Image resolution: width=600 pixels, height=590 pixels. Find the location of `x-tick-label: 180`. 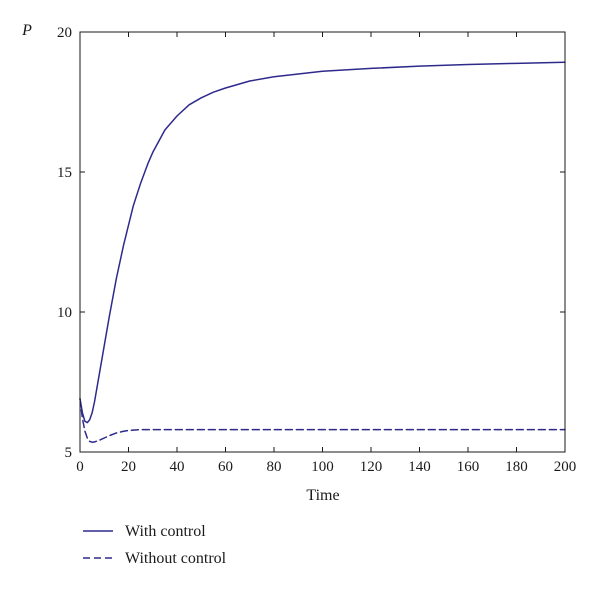

x-tick-label: 180 is located at coordinates (516, 467).